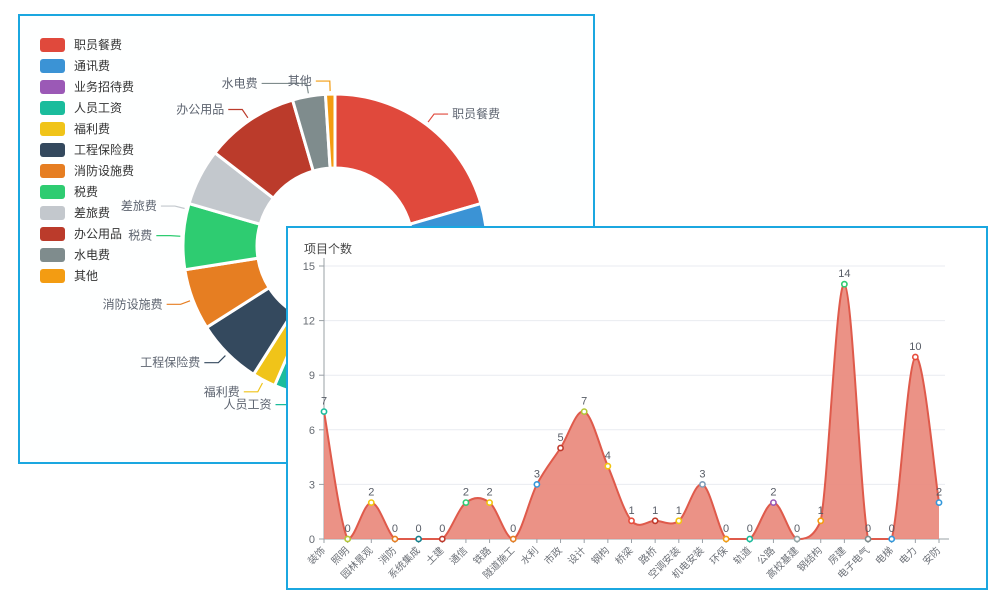  What do you see at coordinates (584, 402) in the screenshot?
I see `value-label-11: 7` at bounding box center [584, 402].